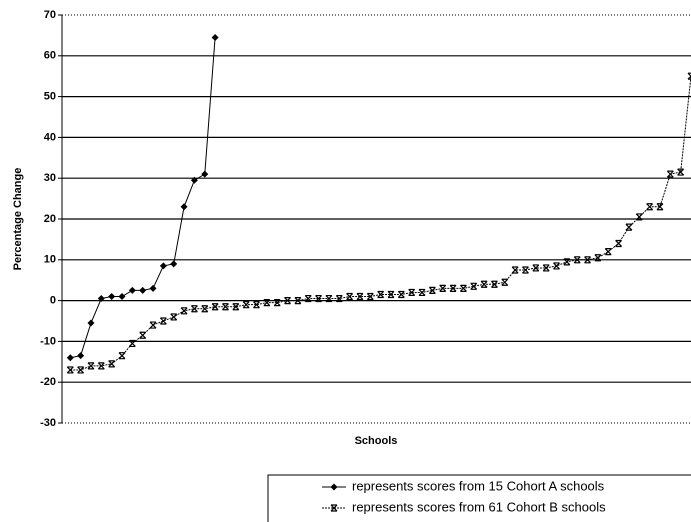  Describe the element at coordinates (479, 498) in the screenshot. I see `legend` at that location.